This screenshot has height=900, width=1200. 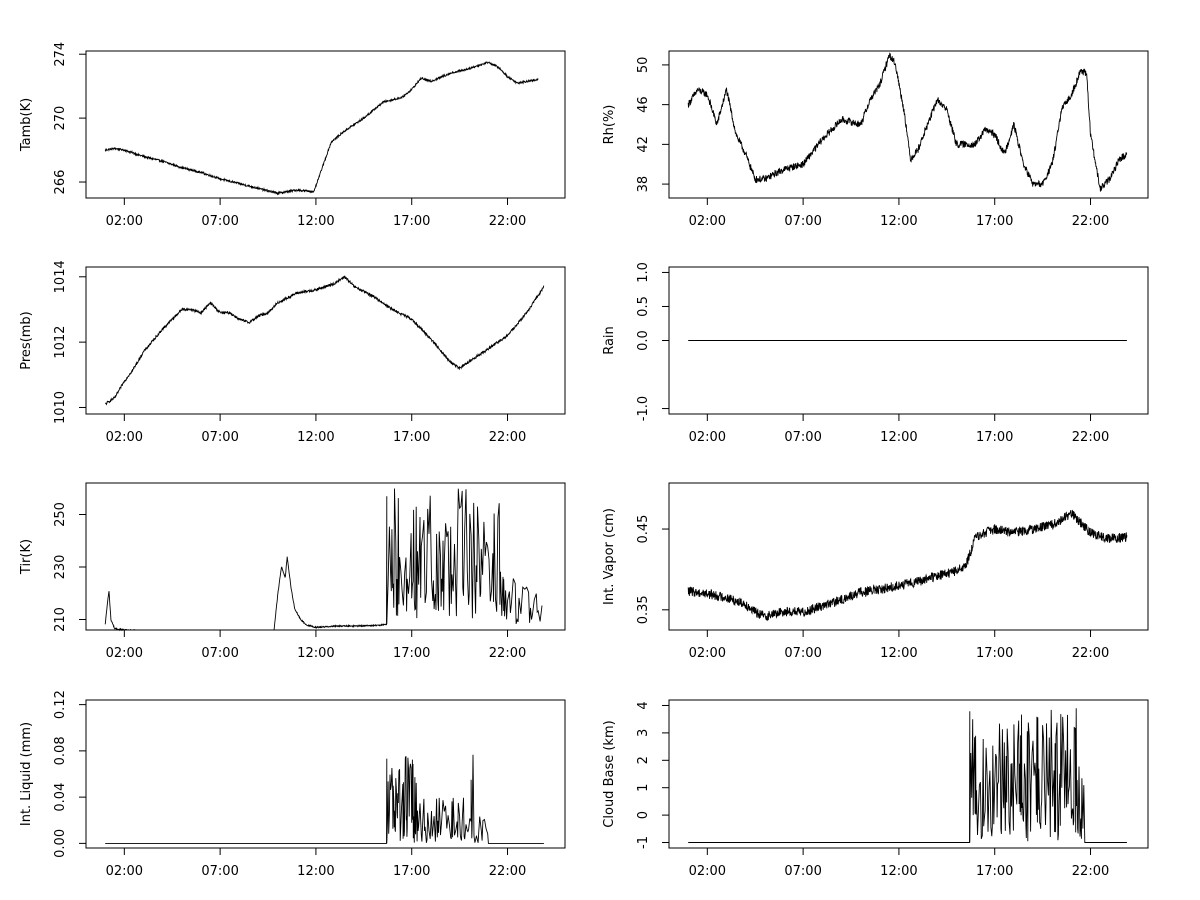 I want to click on y-tick-label: 230, so click(x=60, y=567).